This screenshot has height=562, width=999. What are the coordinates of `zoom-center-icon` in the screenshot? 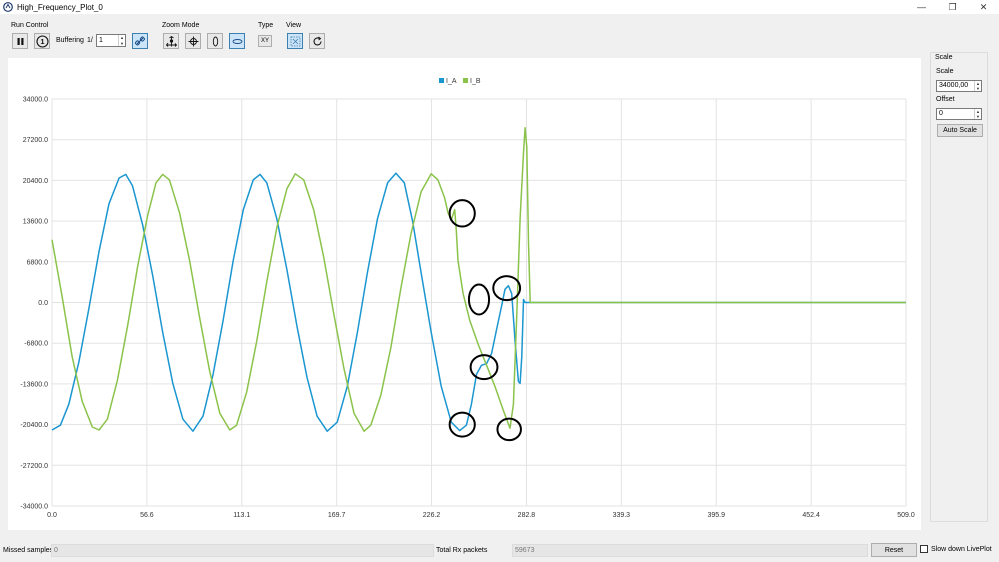 It's located at (193, 41).